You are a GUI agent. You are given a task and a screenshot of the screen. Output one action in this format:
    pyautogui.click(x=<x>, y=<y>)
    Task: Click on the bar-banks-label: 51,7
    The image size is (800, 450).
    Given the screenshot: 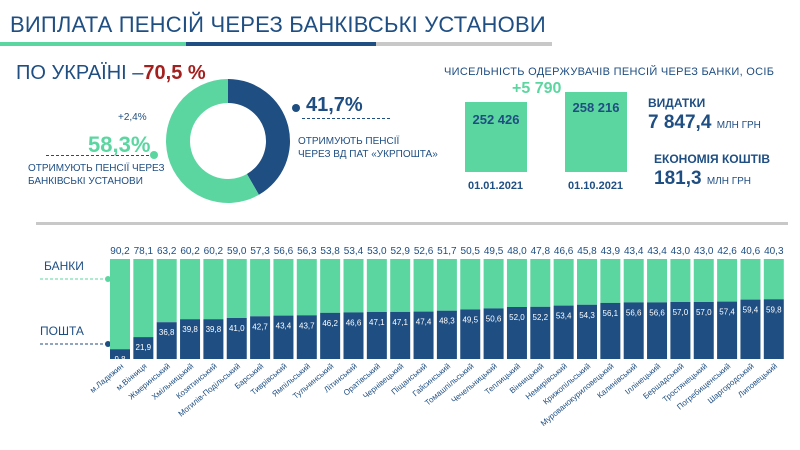 What is the action you would take?
    pyautogui.click(x=447, y=251)
    